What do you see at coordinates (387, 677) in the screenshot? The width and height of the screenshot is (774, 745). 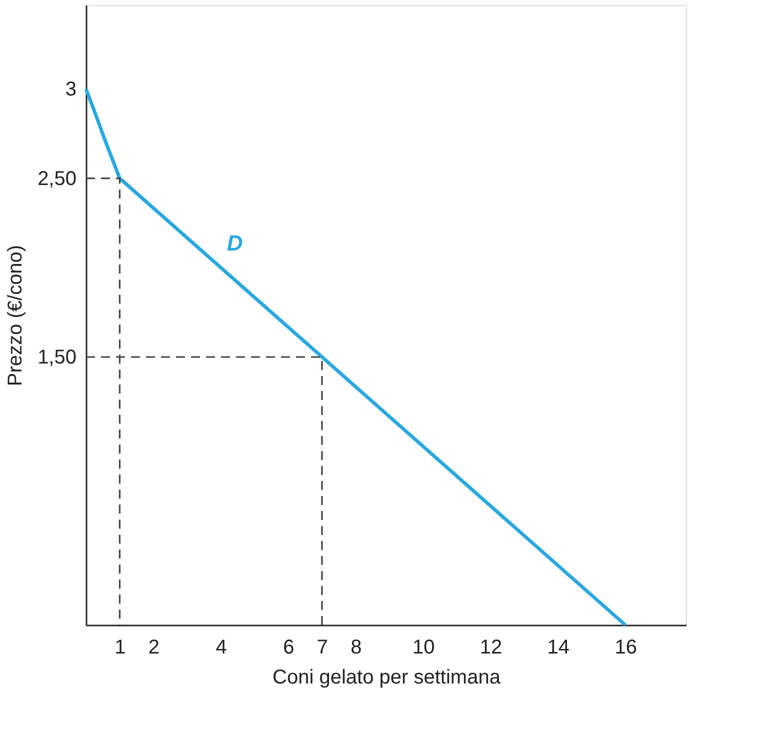 I see `x-axis-title: Coni gelato per settimana` at bounding box center [387, 677].